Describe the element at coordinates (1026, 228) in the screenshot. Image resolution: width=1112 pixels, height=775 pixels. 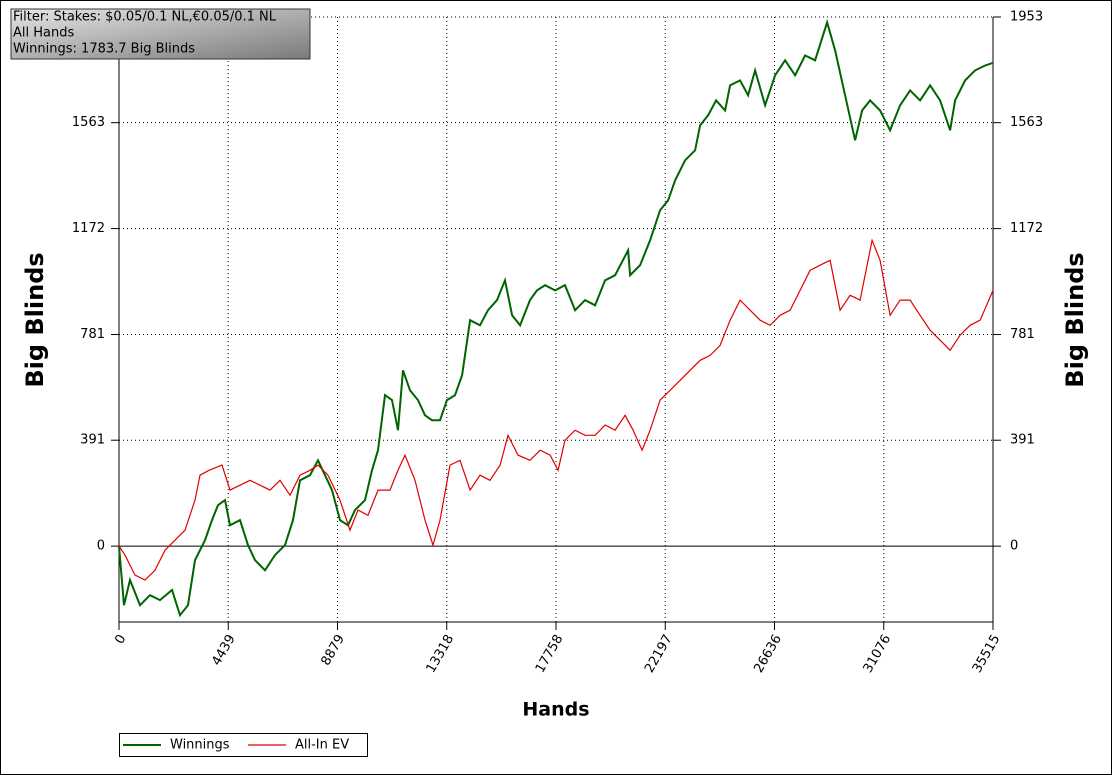
I see `y2-tick-label: 1172` at that location.